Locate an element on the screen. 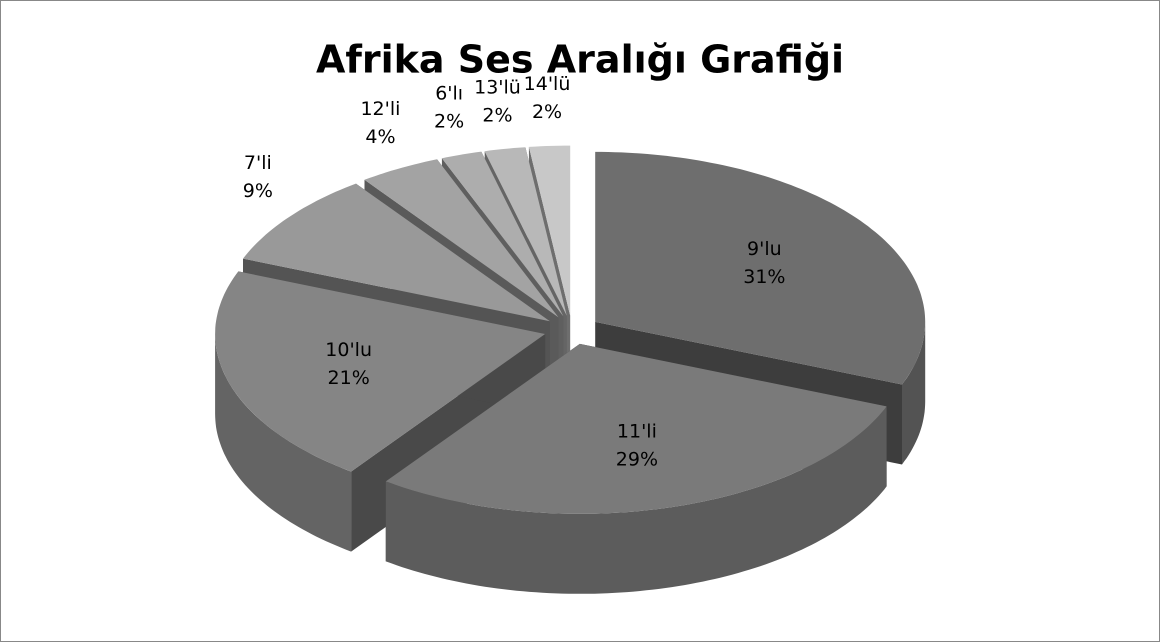 The width and height of the screenshot is (1160, 642). data-label: 11'li is located at coordinates (637, 432).